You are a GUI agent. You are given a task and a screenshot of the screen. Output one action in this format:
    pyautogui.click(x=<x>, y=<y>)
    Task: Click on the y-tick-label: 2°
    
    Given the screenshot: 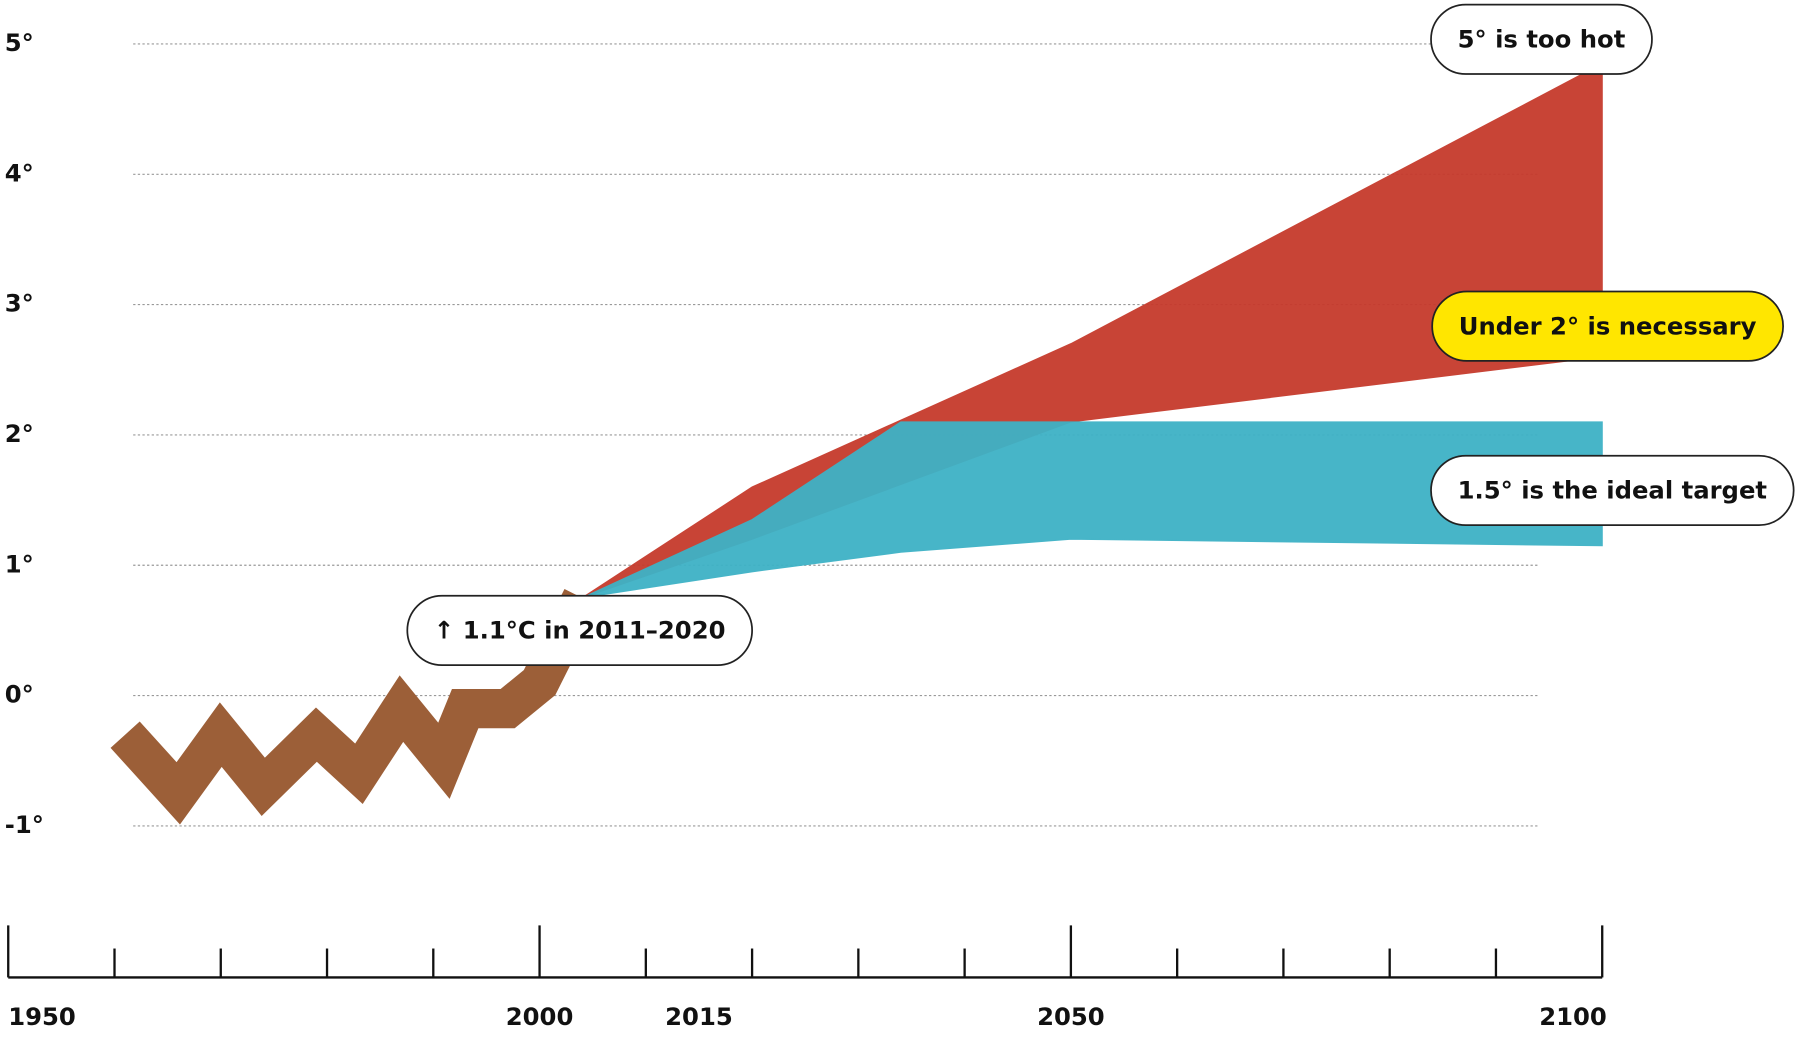 What is the action you would take?
    pyautogui.click(x=19, y=433)
    